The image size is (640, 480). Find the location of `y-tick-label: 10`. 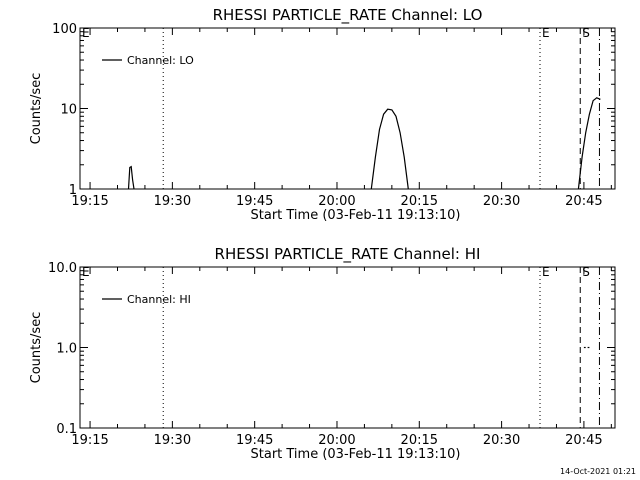

y-tick-label: 10 is located at coordinates (68, 110).